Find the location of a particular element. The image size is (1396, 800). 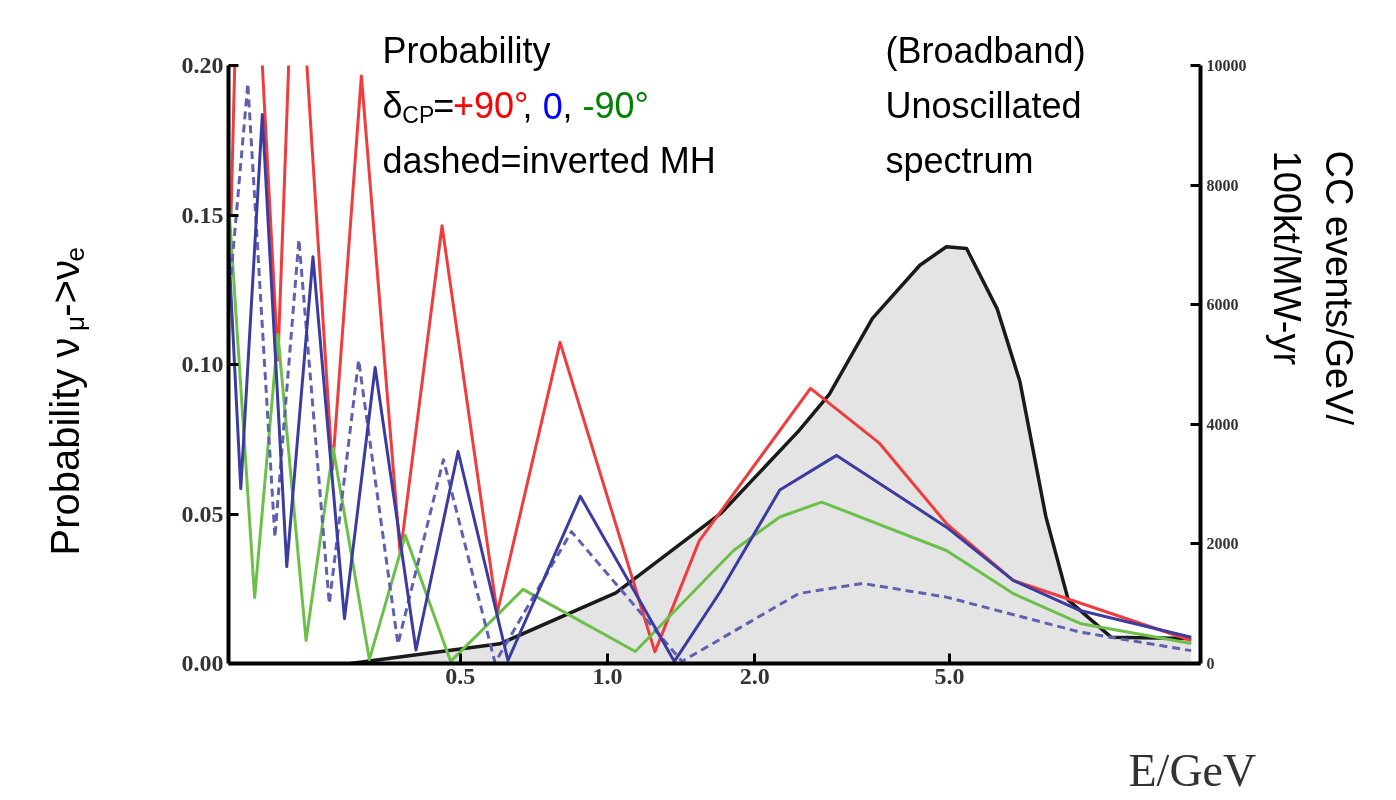

x-tick-label: 2.0 is located at coordinates (754, 675).